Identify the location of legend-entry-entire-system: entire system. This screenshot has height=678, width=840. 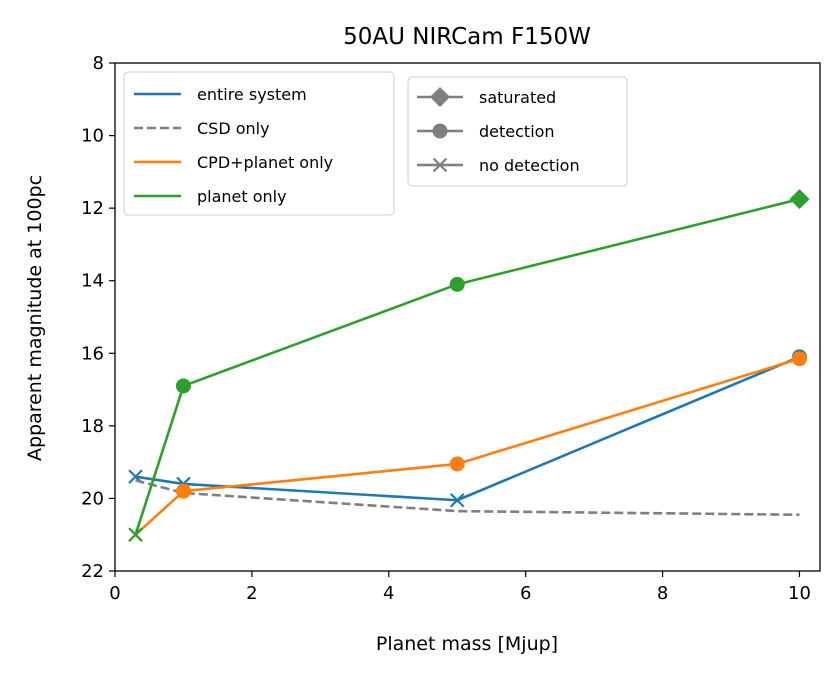
(220, 94).